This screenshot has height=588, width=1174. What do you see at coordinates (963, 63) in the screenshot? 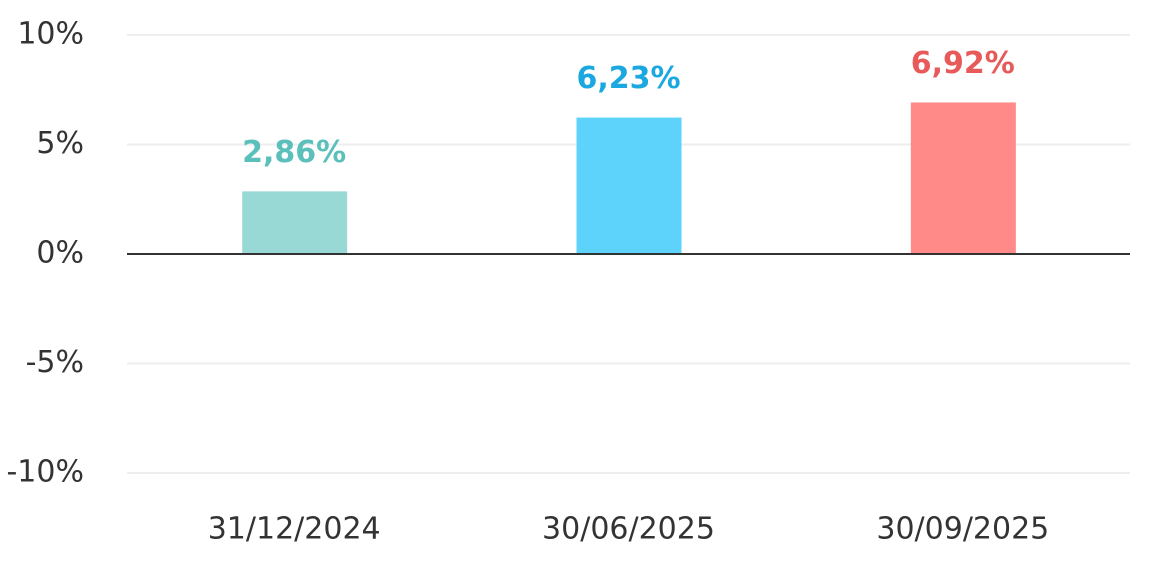
I see `data-label: 6,92%` at bounding box center [963, 63].